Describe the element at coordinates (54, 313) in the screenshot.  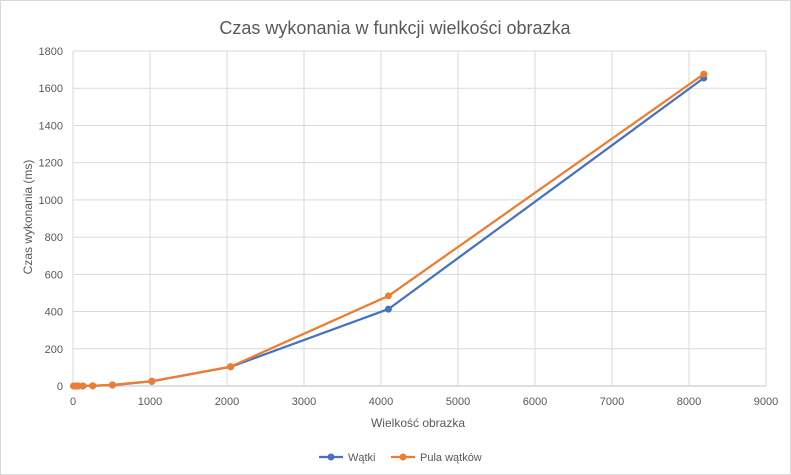
I see `y-tick-label: 400` at that location.